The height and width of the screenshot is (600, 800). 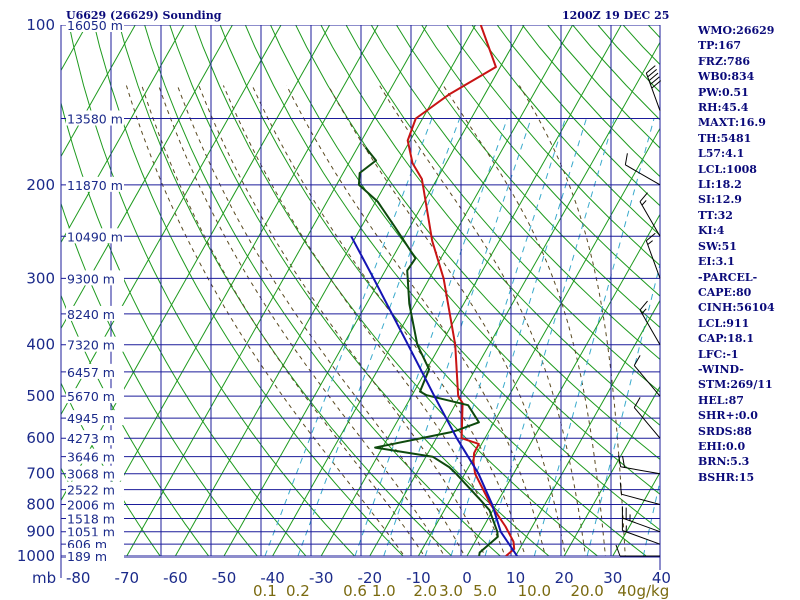 I want to click on mixing-ratio-label: 10.0, so click(x=534, y=591).